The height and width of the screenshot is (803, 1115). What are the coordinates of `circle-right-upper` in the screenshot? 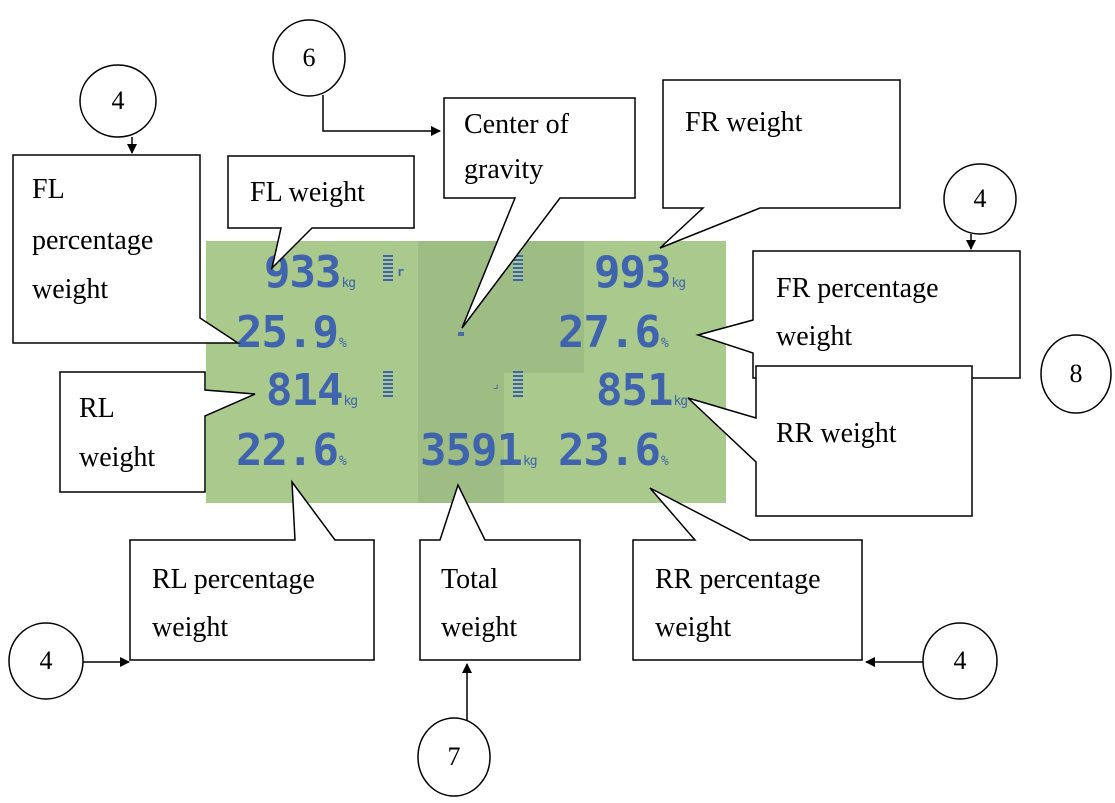 It's located at (980, 199).